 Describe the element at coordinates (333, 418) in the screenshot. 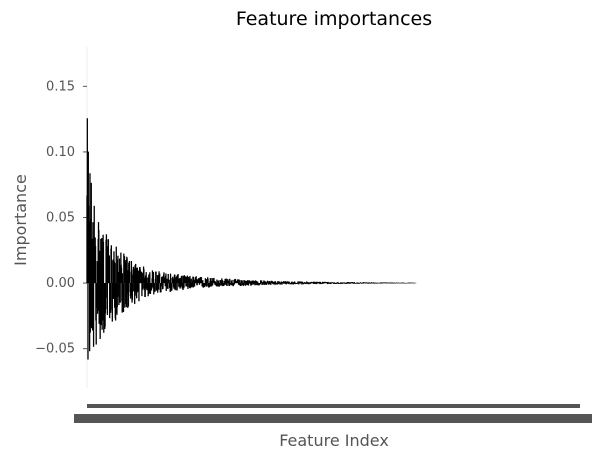

I see `x-tick-labels-band` at that location.